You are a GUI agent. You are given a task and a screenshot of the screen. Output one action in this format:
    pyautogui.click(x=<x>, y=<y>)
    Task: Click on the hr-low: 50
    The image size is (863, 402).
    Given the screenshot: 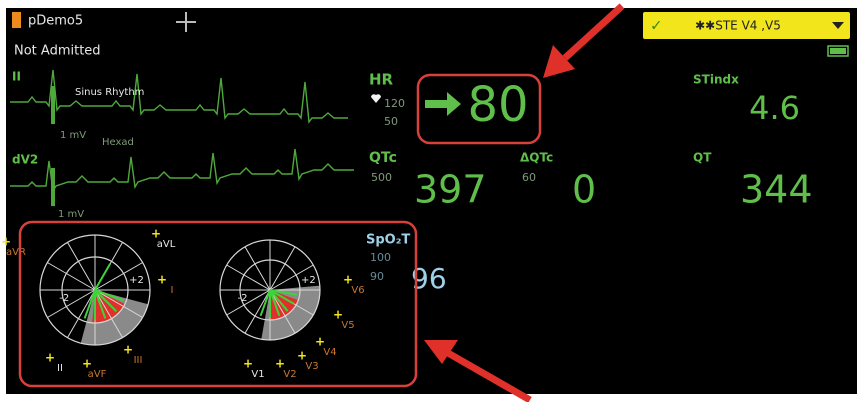 What is the action you would take?
    pyautogui.click(x=391, y=121)
    